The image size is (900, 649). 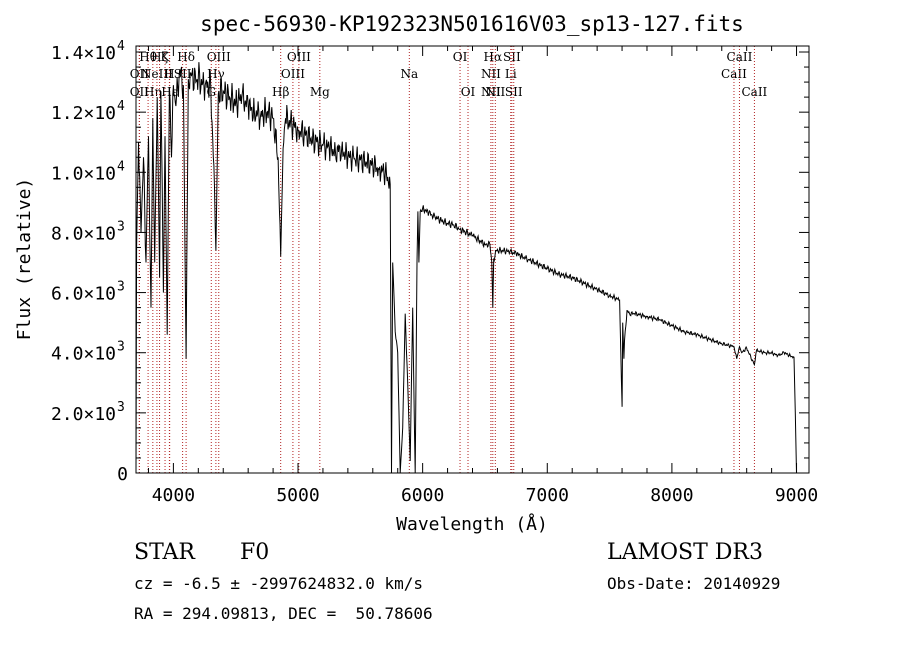 I want to click on y-tick-label: 0, so click(x=122, y=474).